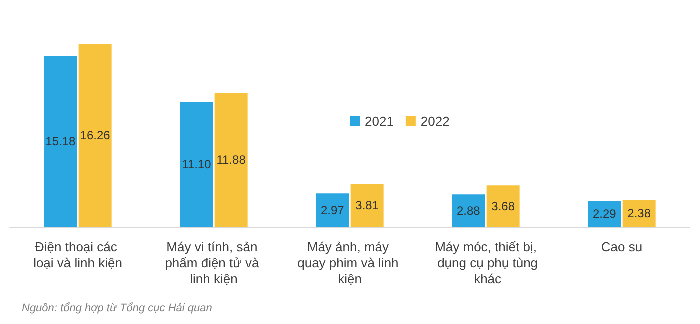 The image size is (700, 324). I want to click on data-label: 2.88, so click(468, 211).